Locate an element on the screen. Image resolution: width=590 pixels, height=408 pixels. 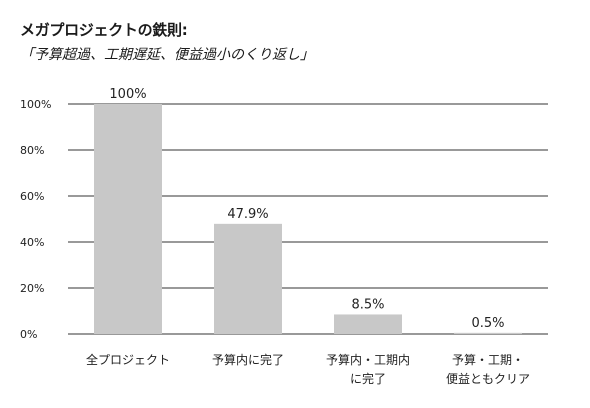
x-tick-label: に完了 is located at coordinates (368, 378).